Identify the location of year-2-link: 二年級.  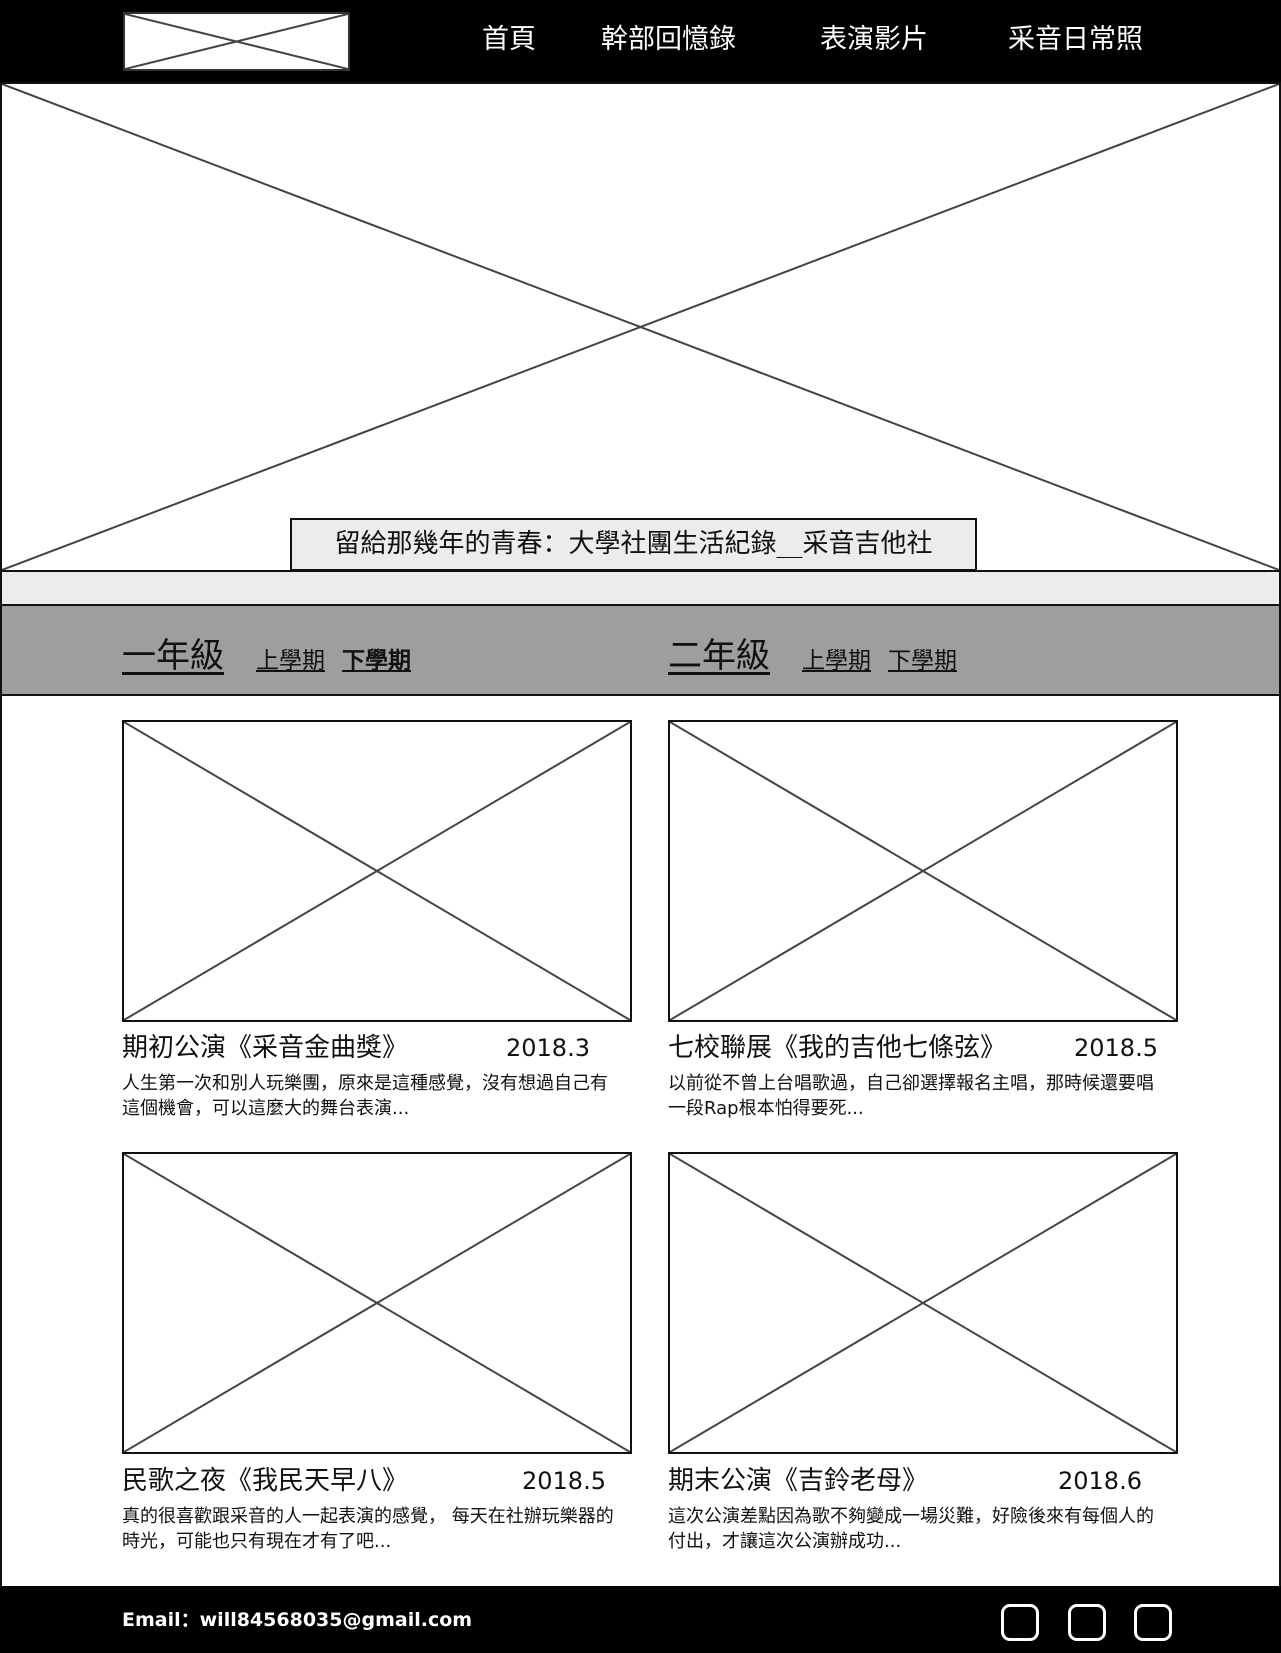
(719, 656).